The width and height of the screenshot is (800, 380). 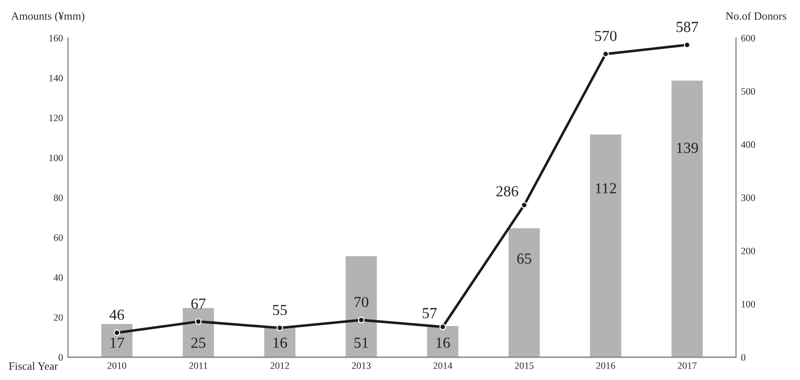 What do you see at coordinates (606, 188) in the screenshot?
I see `data-label: 112` at bounding box center [606, 188].